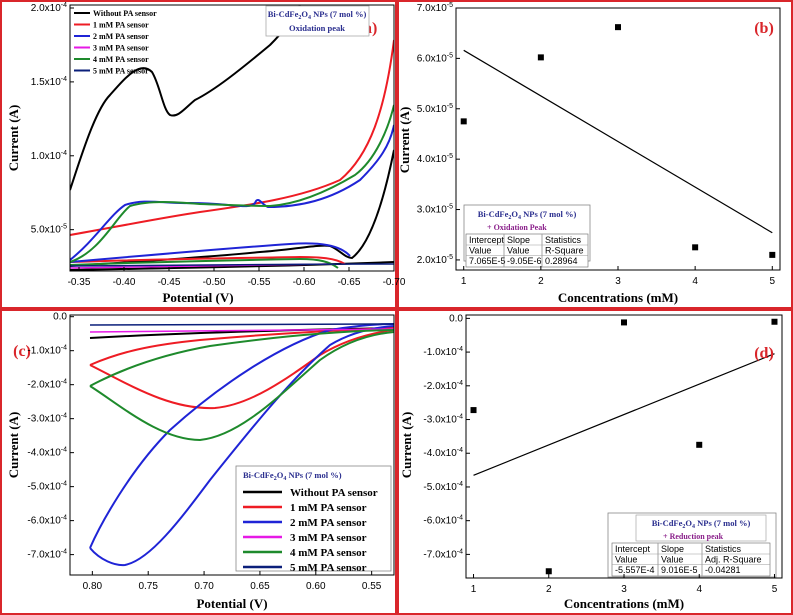  What do you see at coordinates (404, 140) in the screenshot?
I see `ylabel-b: Current (A)` at bounding box center [404, 140].